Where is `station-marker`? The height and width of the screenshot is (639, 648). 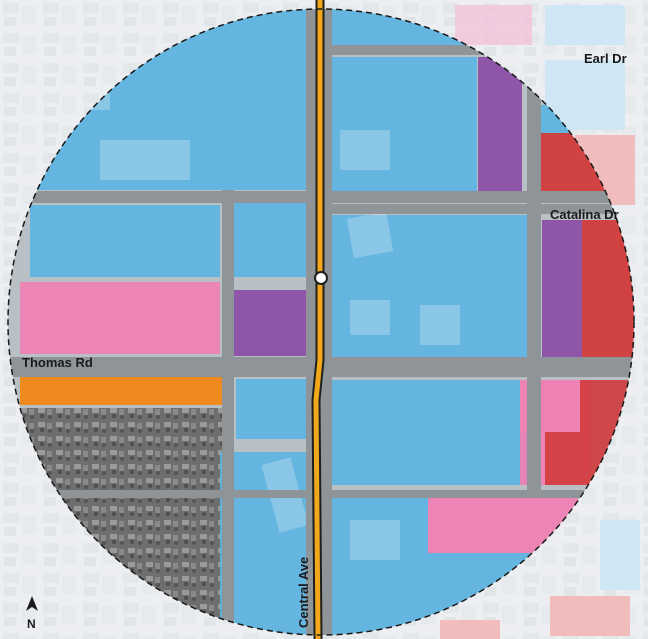
station-marker is located at coordinates (321, 278).